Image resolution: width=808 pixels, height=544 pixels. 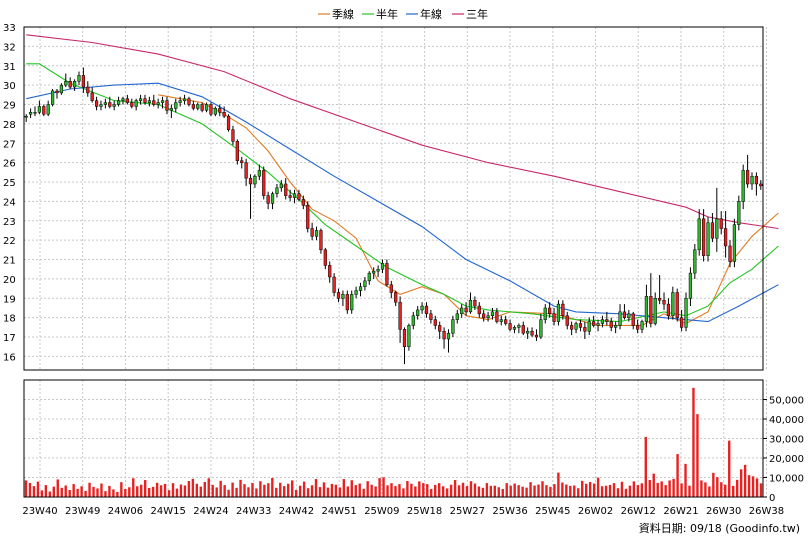 What do you see at coordinates (9, 357) in the screenshot?
I see `price-tick-label: 16` at bounding box center [9, 357].